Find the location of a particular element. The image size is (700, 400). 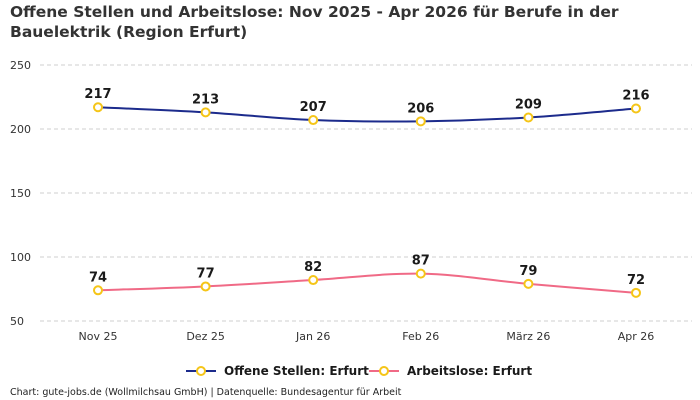

data-label: 206 is located at coordinates (420, 108).